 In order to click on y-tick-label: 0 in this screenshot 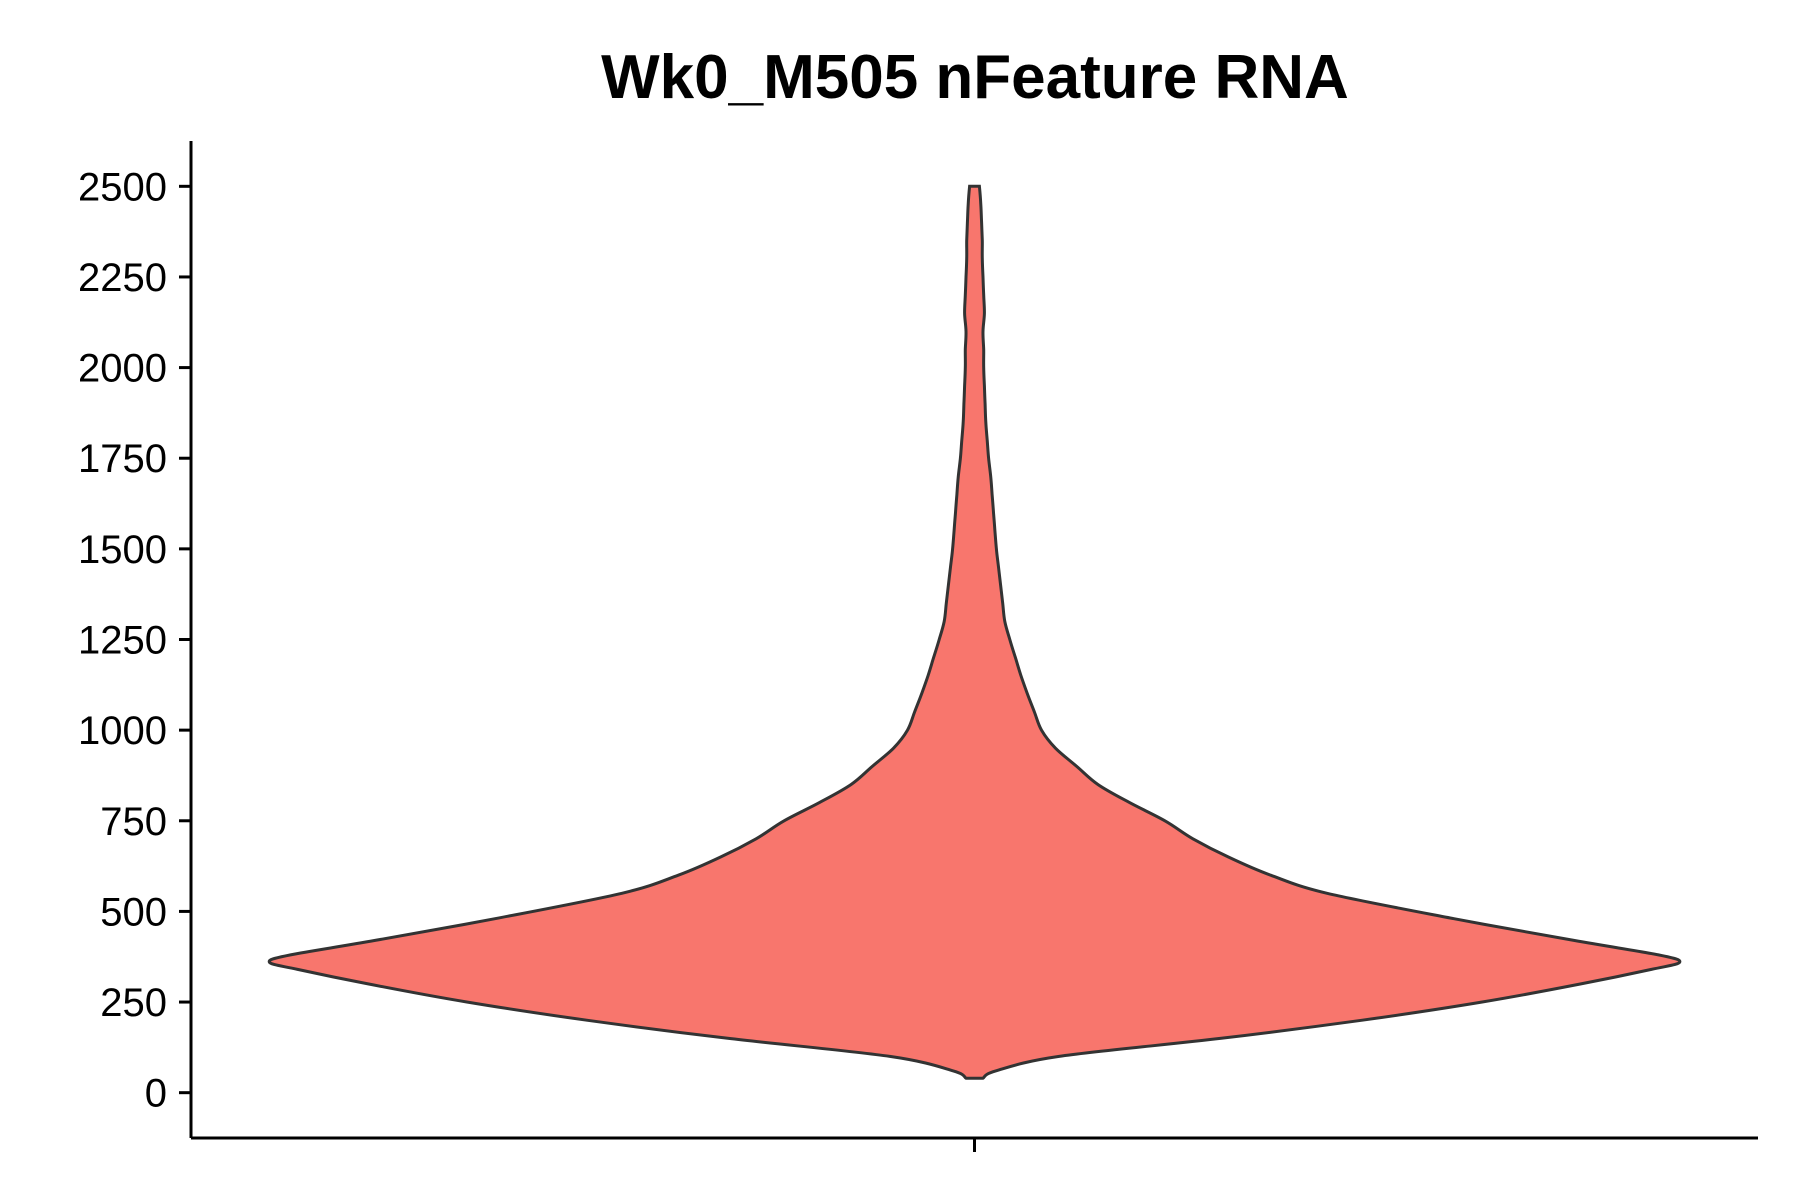, I will do `click(156, 1094)`.